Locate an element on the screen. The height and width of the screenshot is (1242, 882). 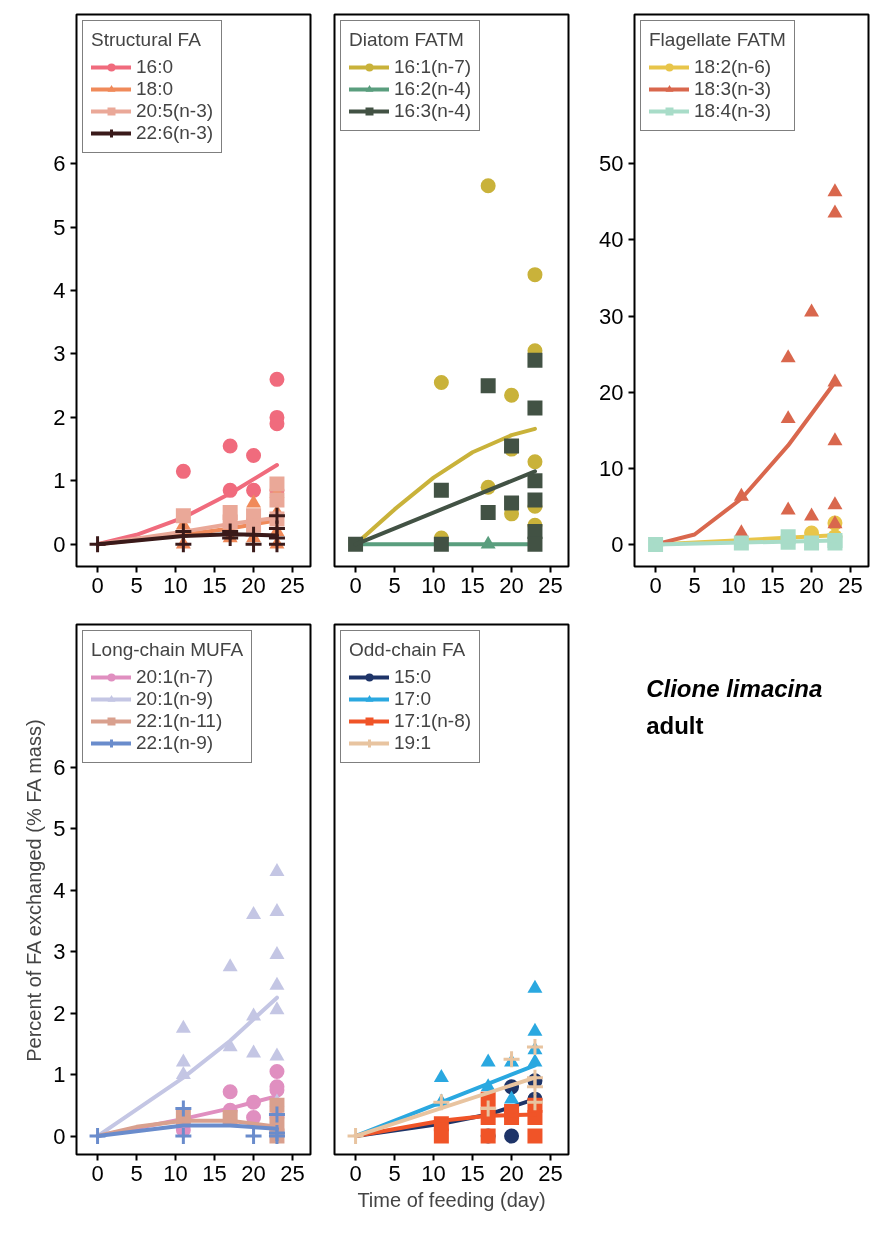
legend-title: Diatom FATM is located at coordinates (407, 40).